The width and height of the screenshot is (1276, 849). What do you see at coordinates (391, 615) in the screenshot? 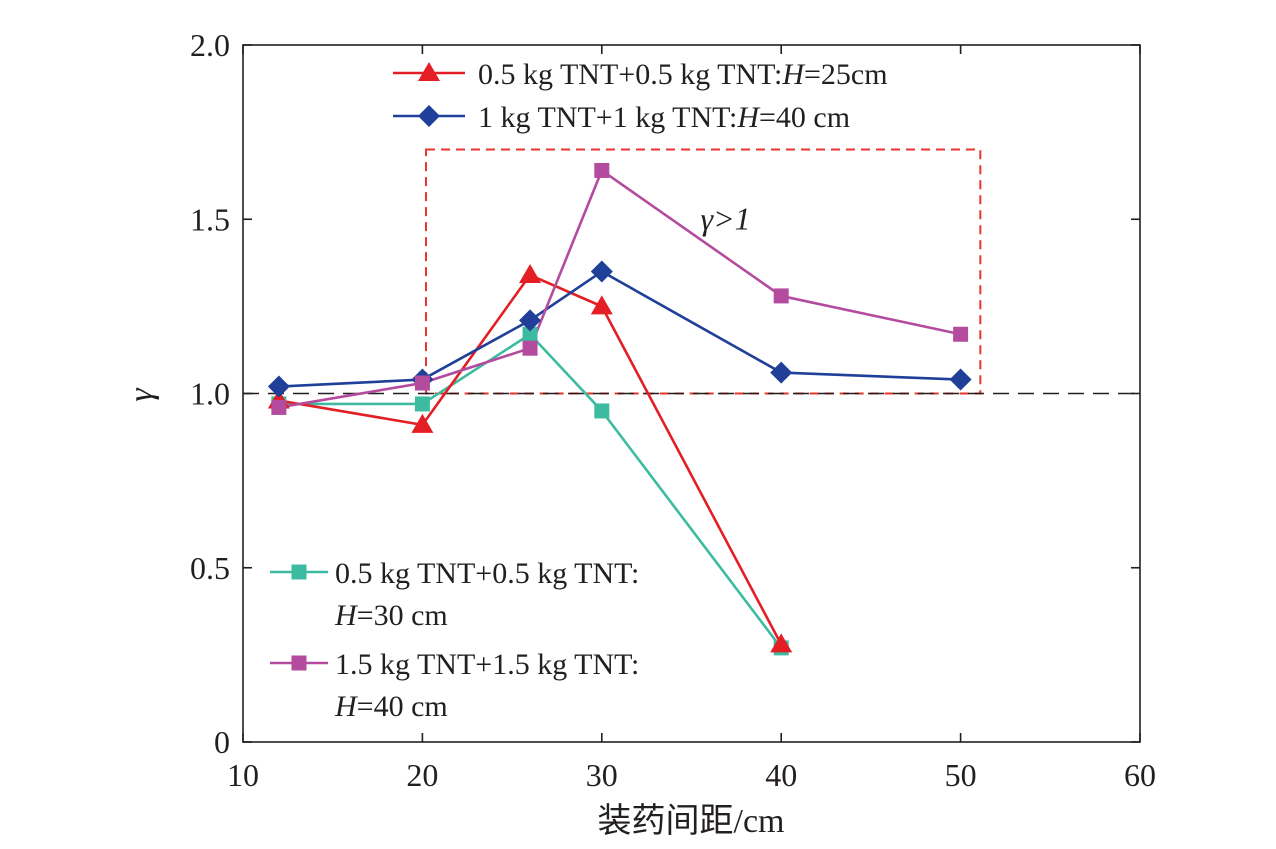
I see `legend-label: H=30 cm` at bounding box center [391, 615].